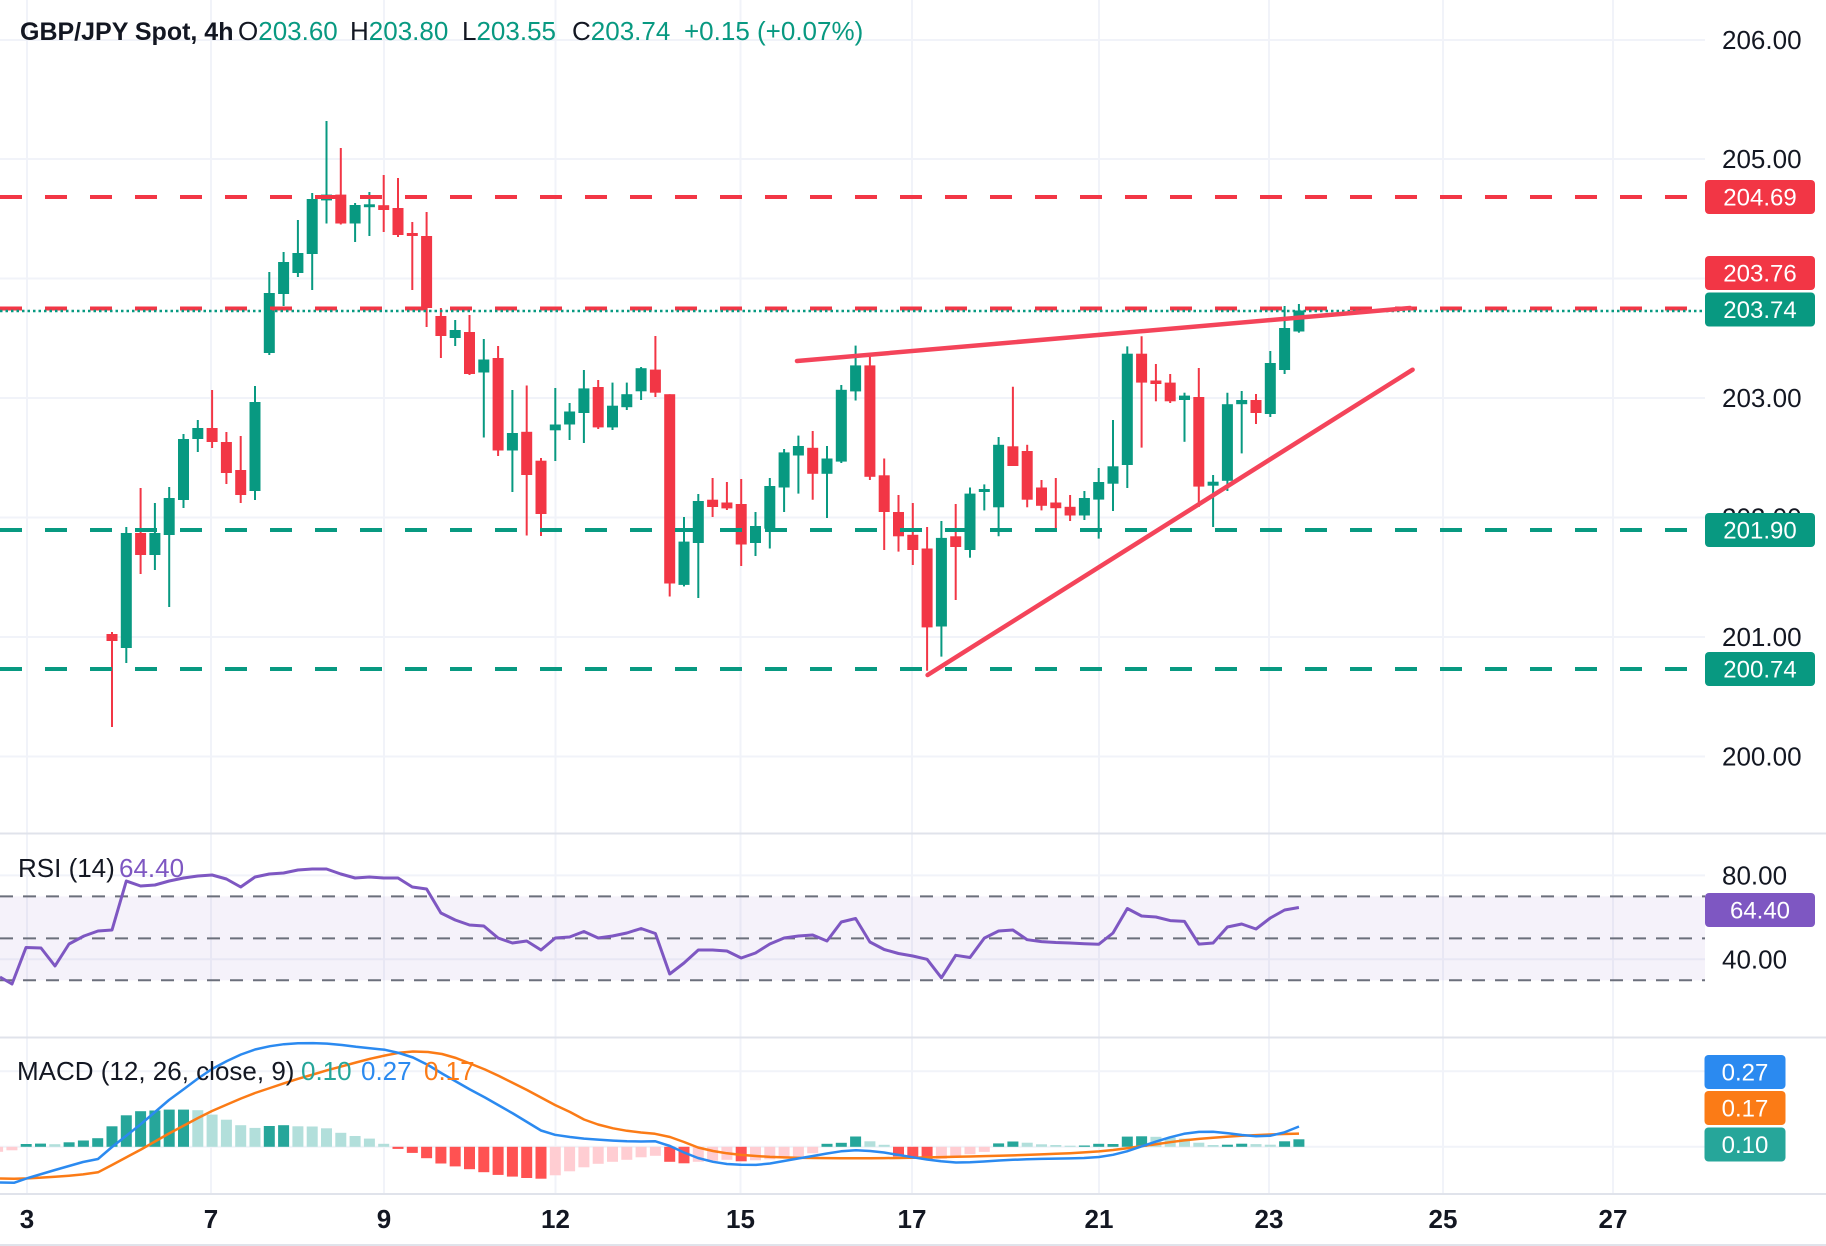 The image size is (1826, 1246). Describe the element at coordinates (1269, 1219) in the screenshot. I see `svg-text: 23` at that location.